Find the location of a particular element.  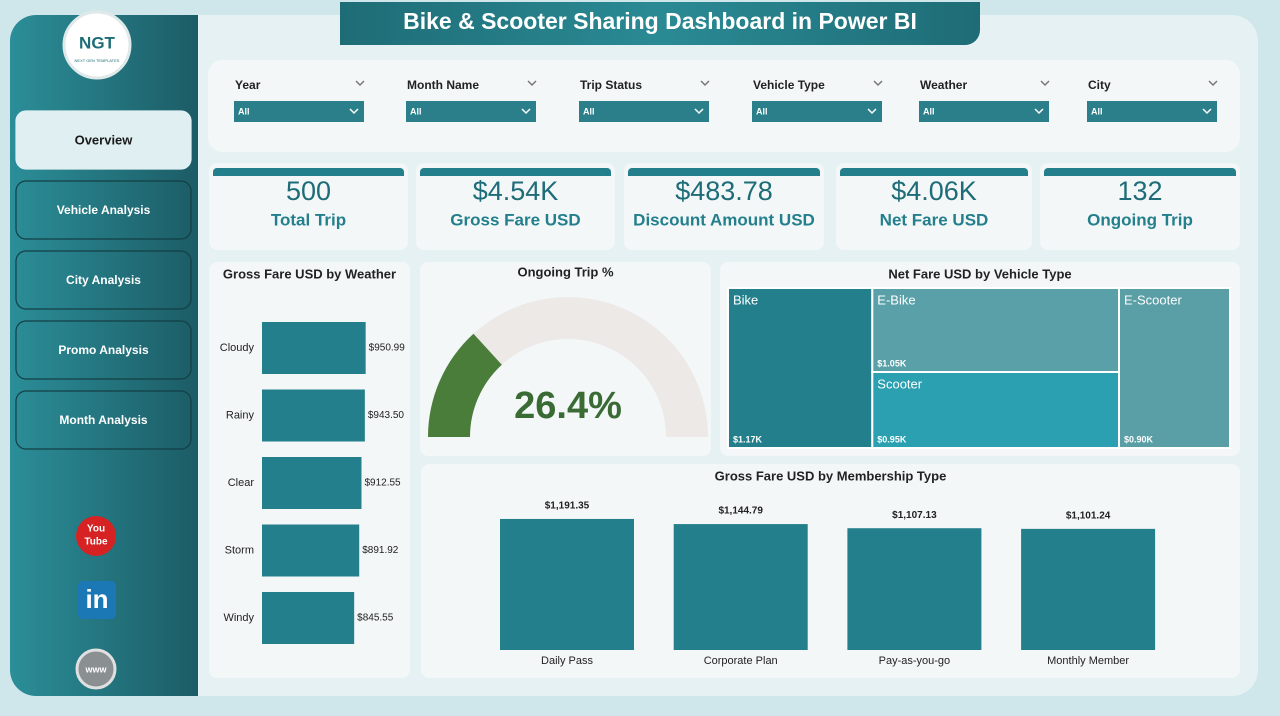

kpi-value: 132 is located at coordinates (1139, 191).